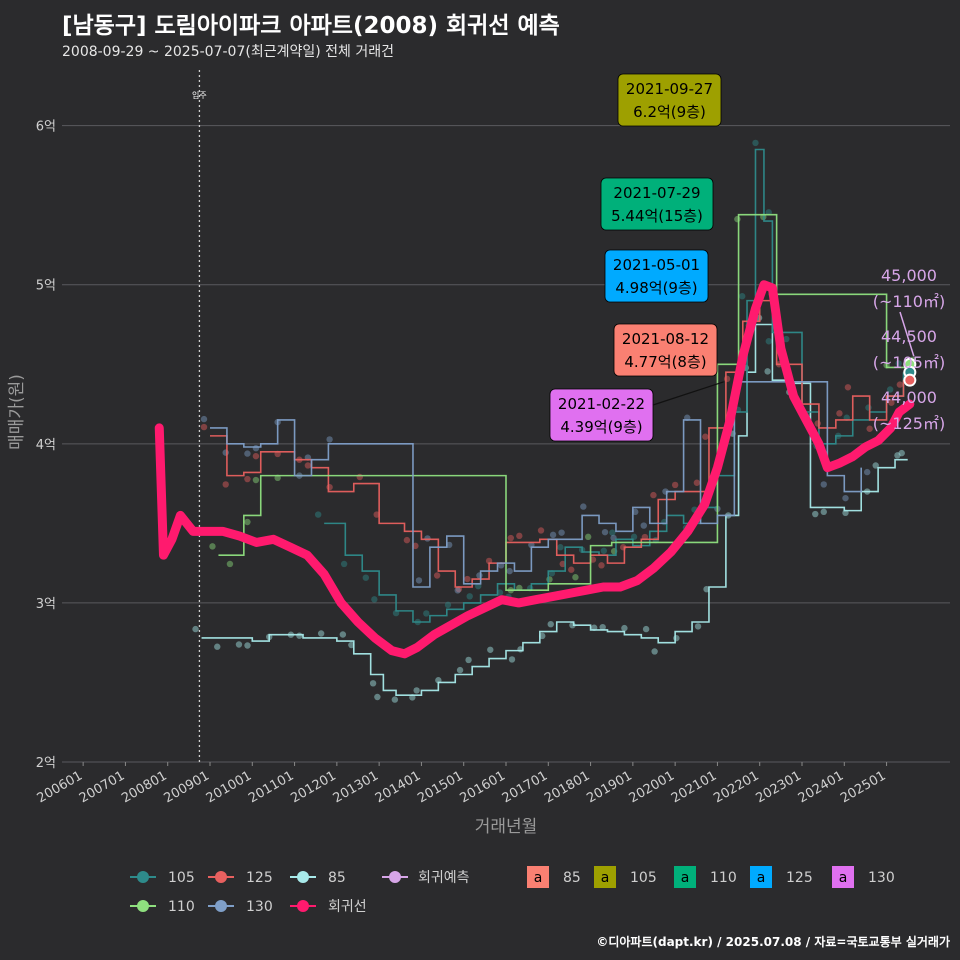 The width and height of the screenshot is (960, 960). Describe the element at coordinates (46, 445) in the screenshot. I see `y-tick-label: 4억` at that location.